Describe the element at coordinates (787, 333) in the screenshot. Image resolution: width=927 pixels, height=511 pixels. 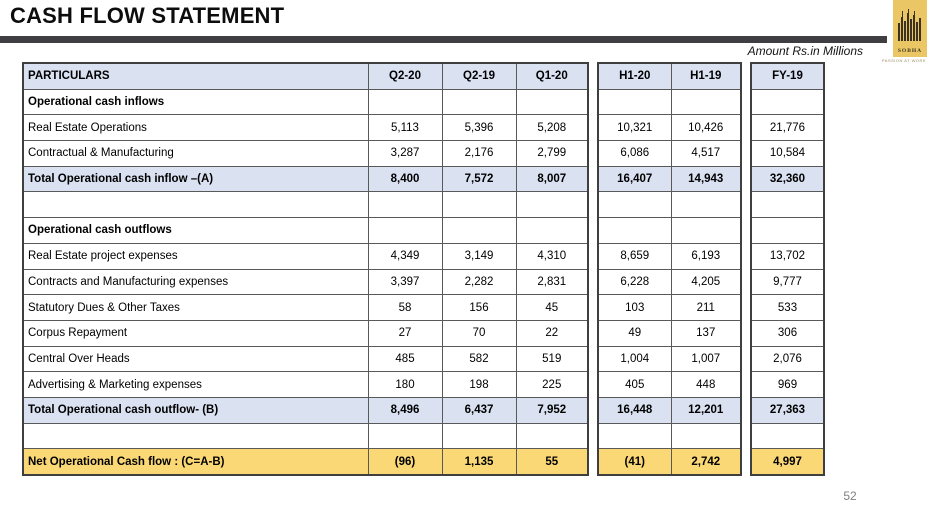
I see `table-row: 306` at that location.